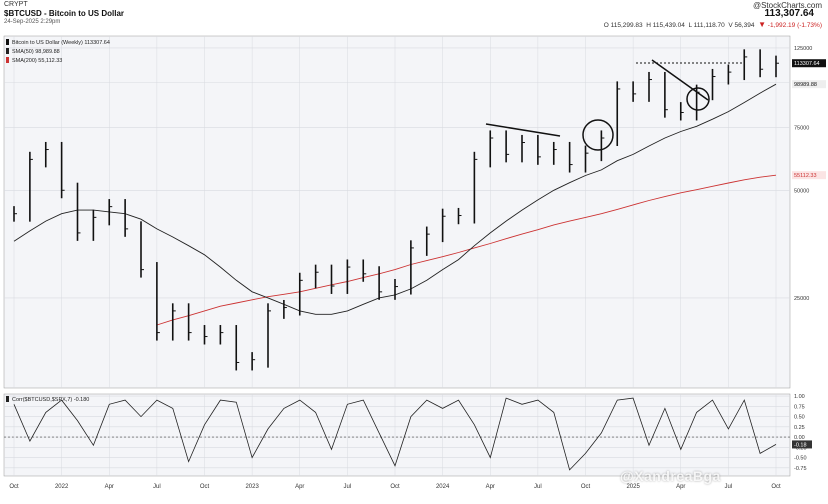 The width and height of the screenshot is (828, 504). What do you see at coordinates (801, 128) in the screenshot?
I see `price-tick-label: 75000` at bounding box center [801, 128].